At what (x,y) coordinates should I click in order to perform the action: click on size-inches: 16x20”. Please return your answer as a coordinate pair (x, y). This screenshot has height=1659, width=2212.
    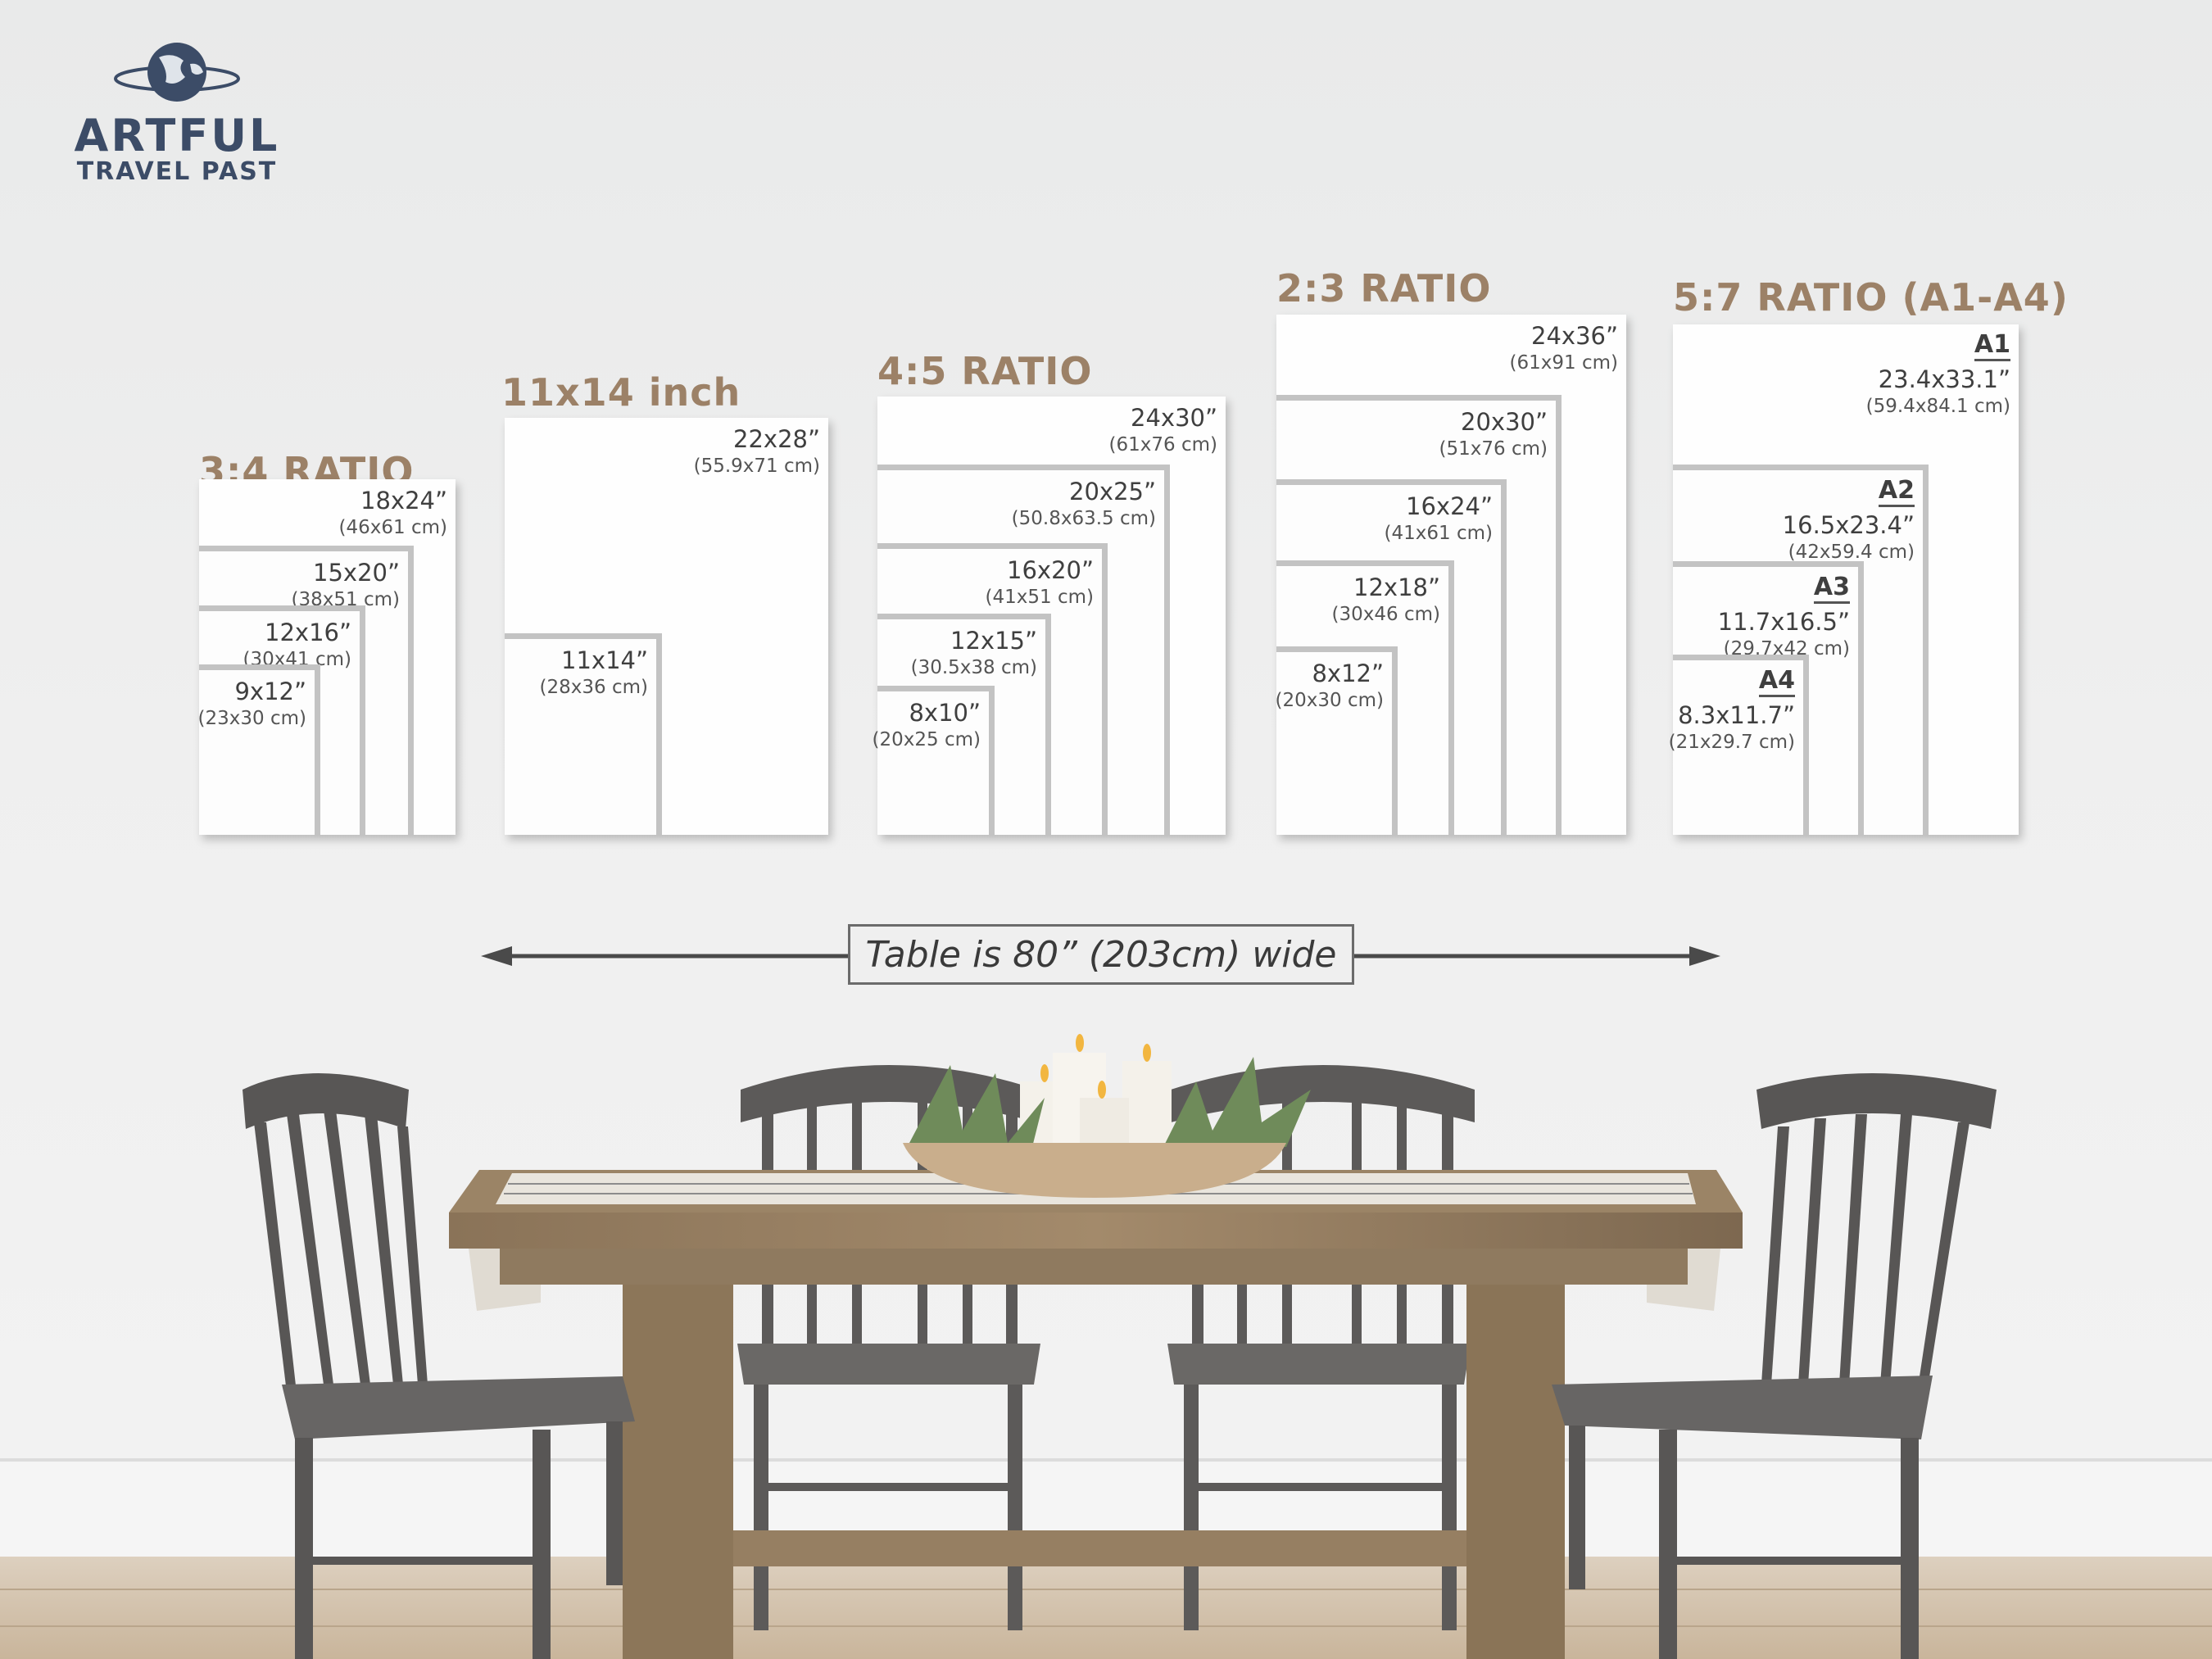
    Looking at the image, I should click on (1050, 570).